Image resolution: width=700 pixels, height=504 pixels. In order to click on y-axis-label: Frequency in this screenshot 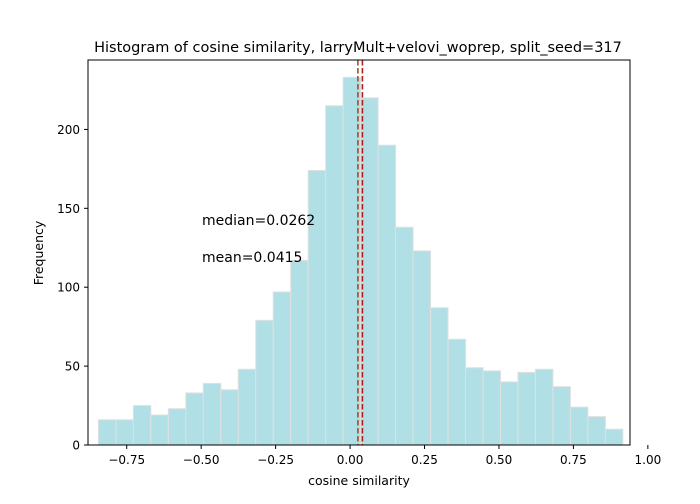, I will do `click(38, 252)`.